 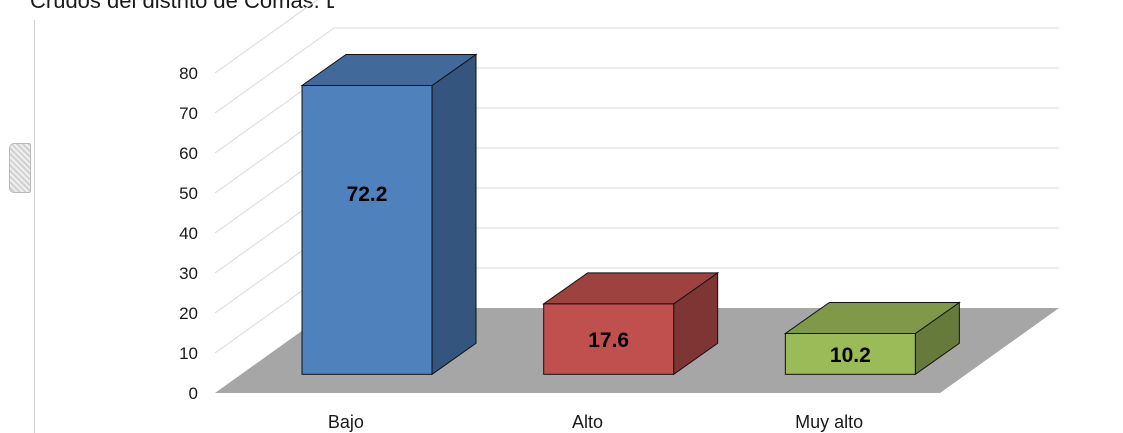 I want to click on data-label: 17.6, so click(x=608, y=340).